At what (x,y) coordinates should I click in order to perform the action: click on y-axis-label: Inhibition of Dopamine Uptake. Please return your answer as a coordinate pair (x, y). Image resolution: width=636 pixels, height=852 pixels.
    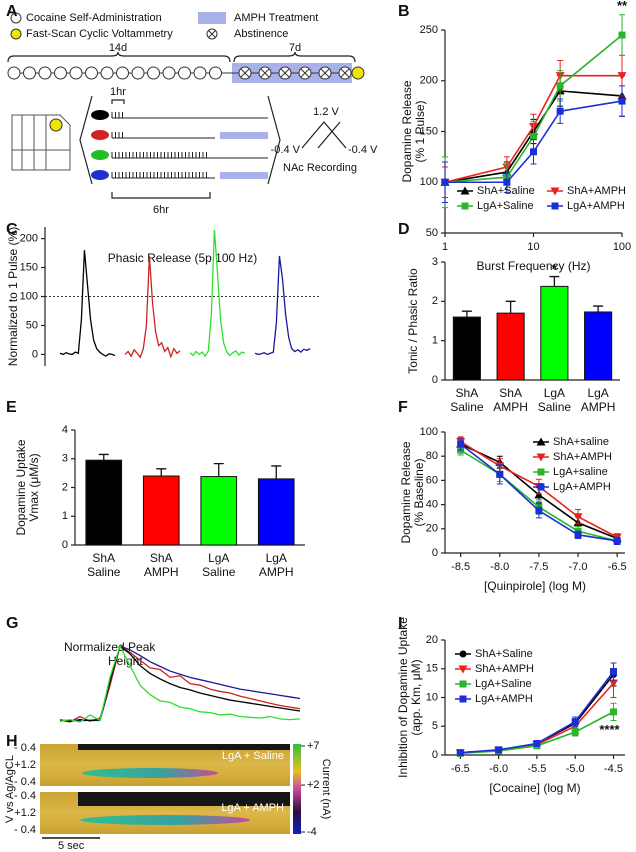
    Looking at the image, I should click on (403, 697).